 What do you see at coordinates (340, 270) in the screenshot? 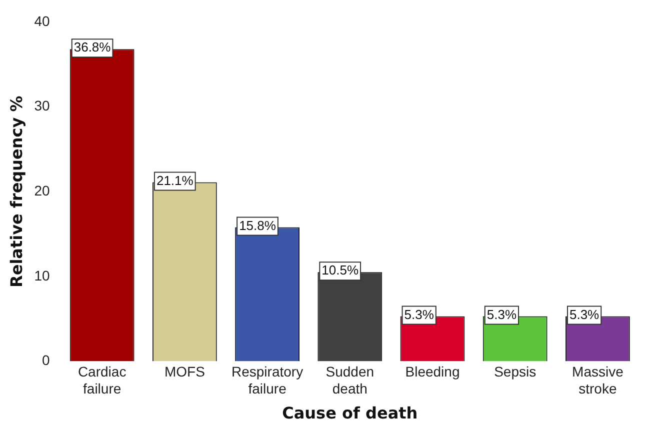
I see `data-label: 10.5%` at bounding box center [340, 270].